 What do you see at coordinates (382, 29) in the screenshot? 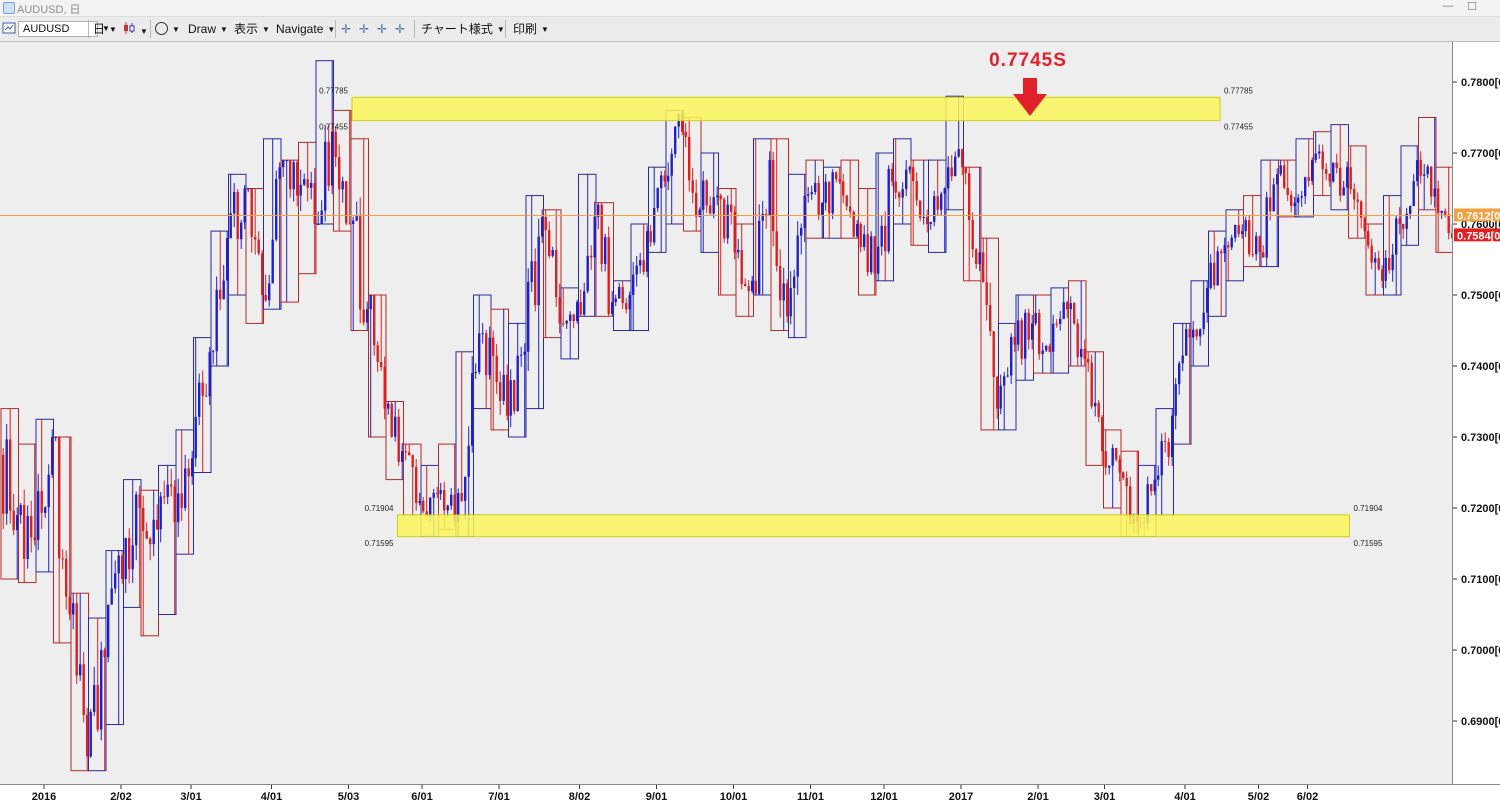
I see `crosshair-button-3: ✛` at bounding box center [382, 29].